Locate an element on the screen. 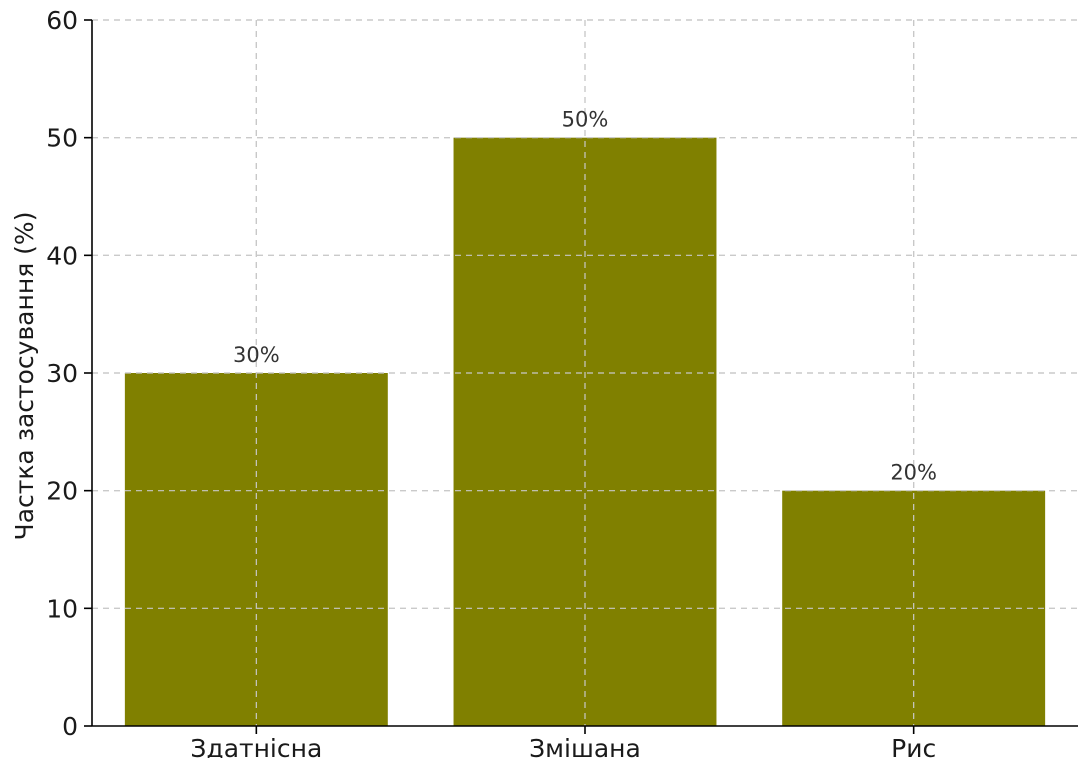  y-tick-label-50: 50 is located at coordinates (62, 138).